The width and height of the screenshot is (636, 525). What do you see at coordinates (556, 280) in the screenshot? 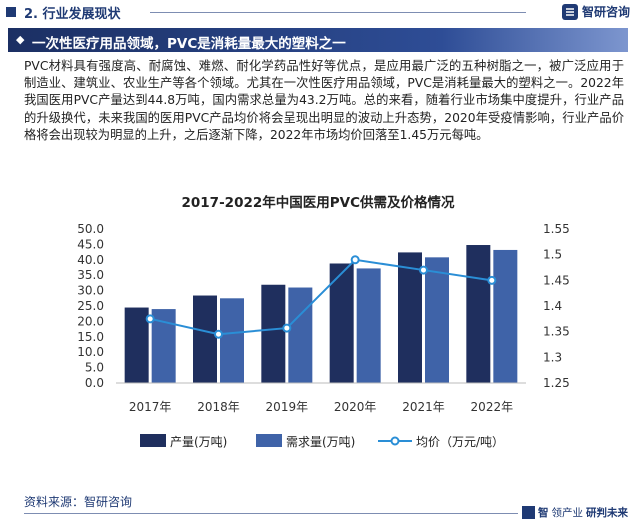
I see `y-right-tick-label: 1.45` at bounding box center [556, 280].